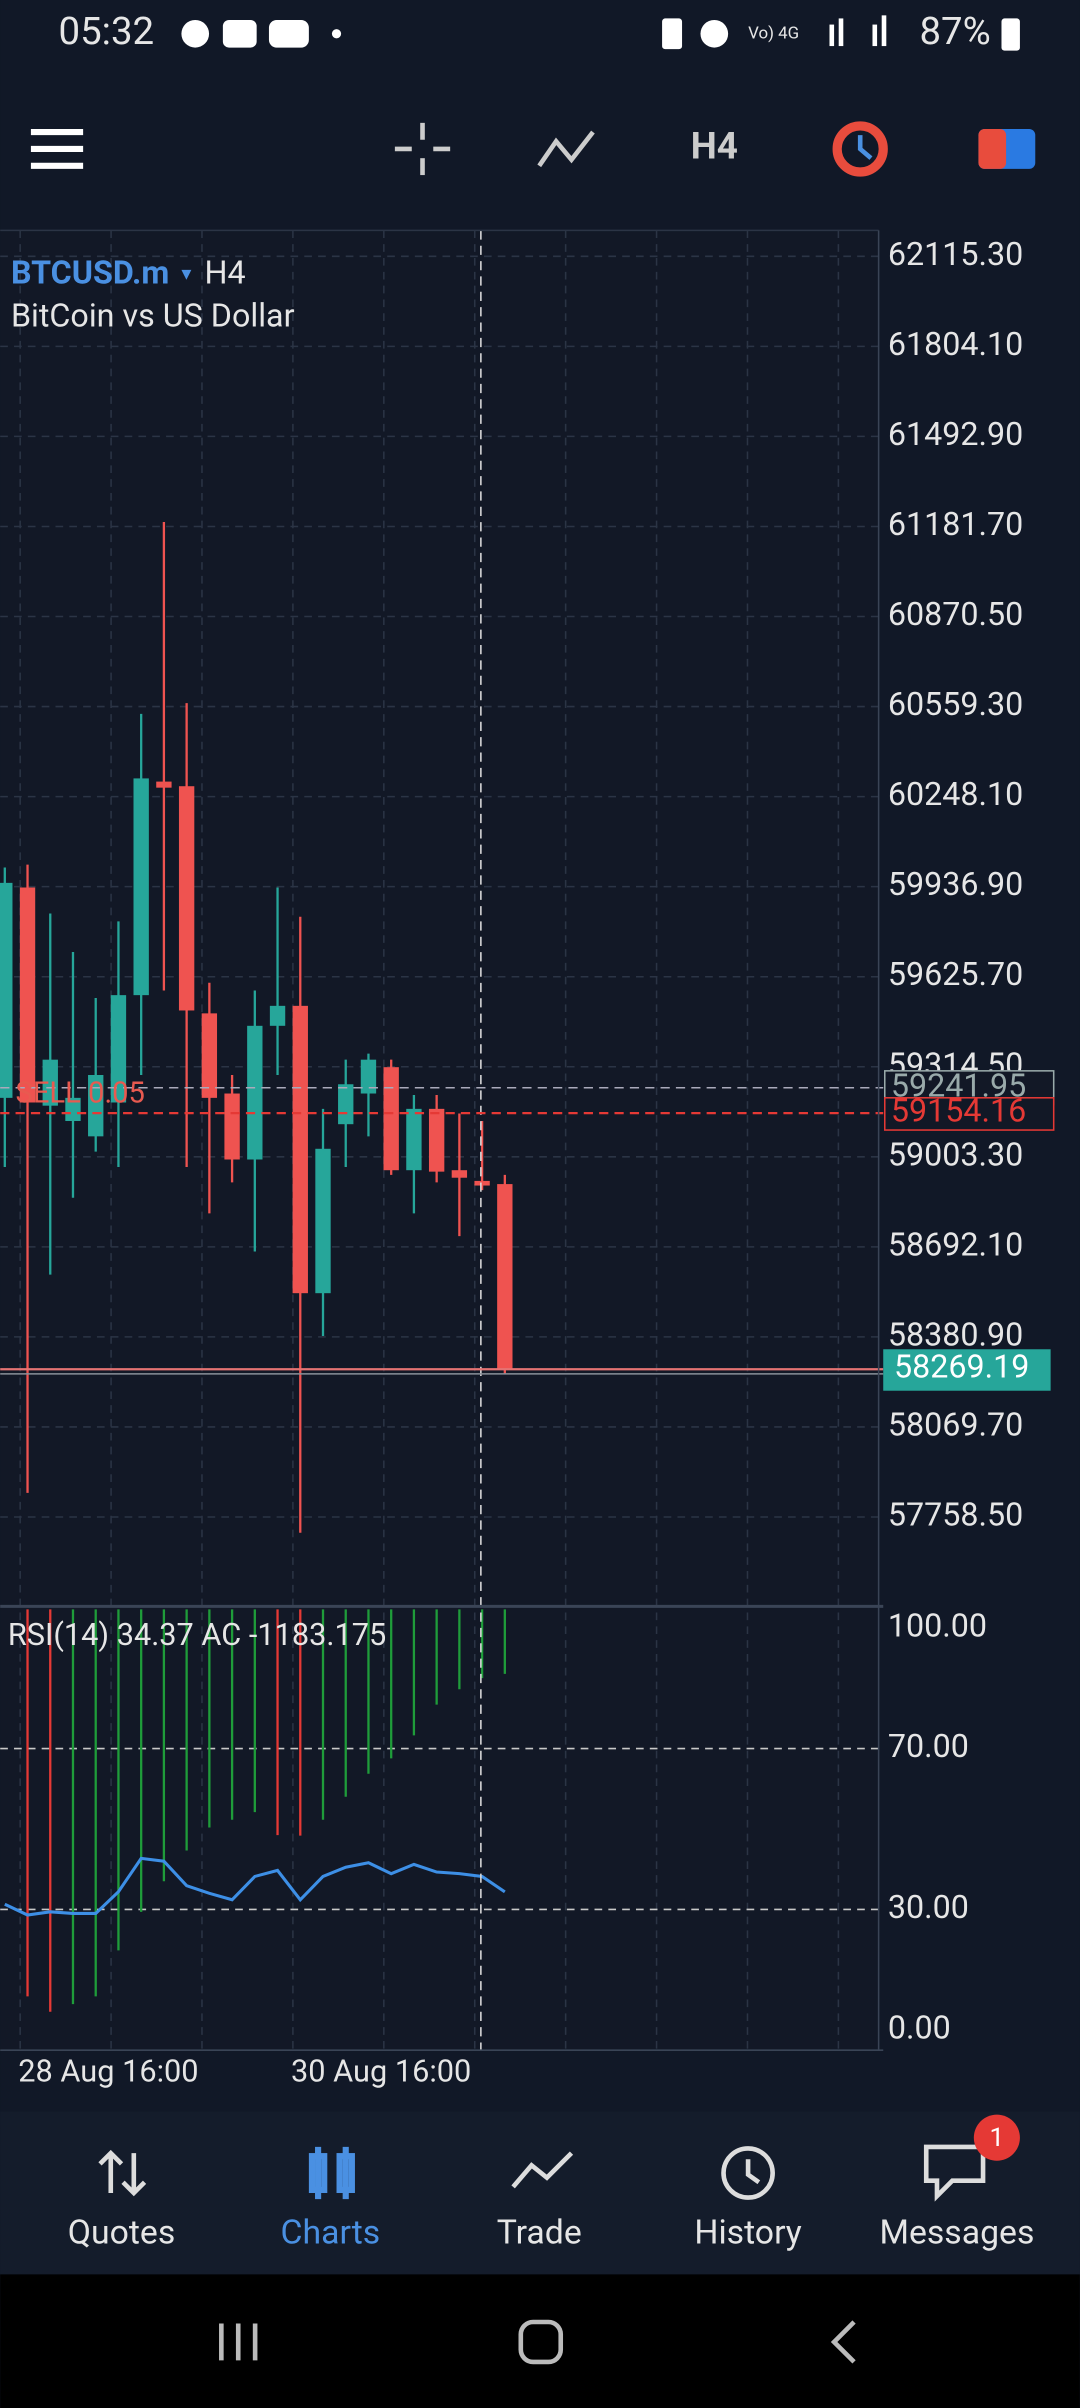 Image resolution: width=1080 pixels, height=2408 pixels. I want to click on price-tick-label: 59003.30, so click(955, 1154).